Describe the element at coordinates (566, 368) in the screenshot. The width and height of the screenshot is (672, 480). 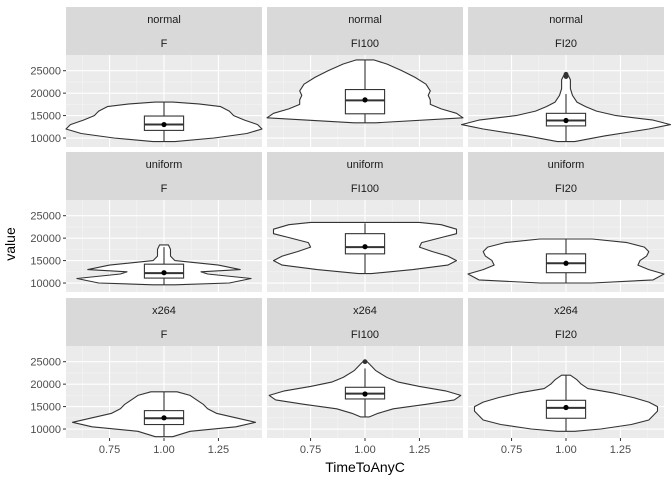
I see `panel-x264-FI20: x264 FI20` at that location.